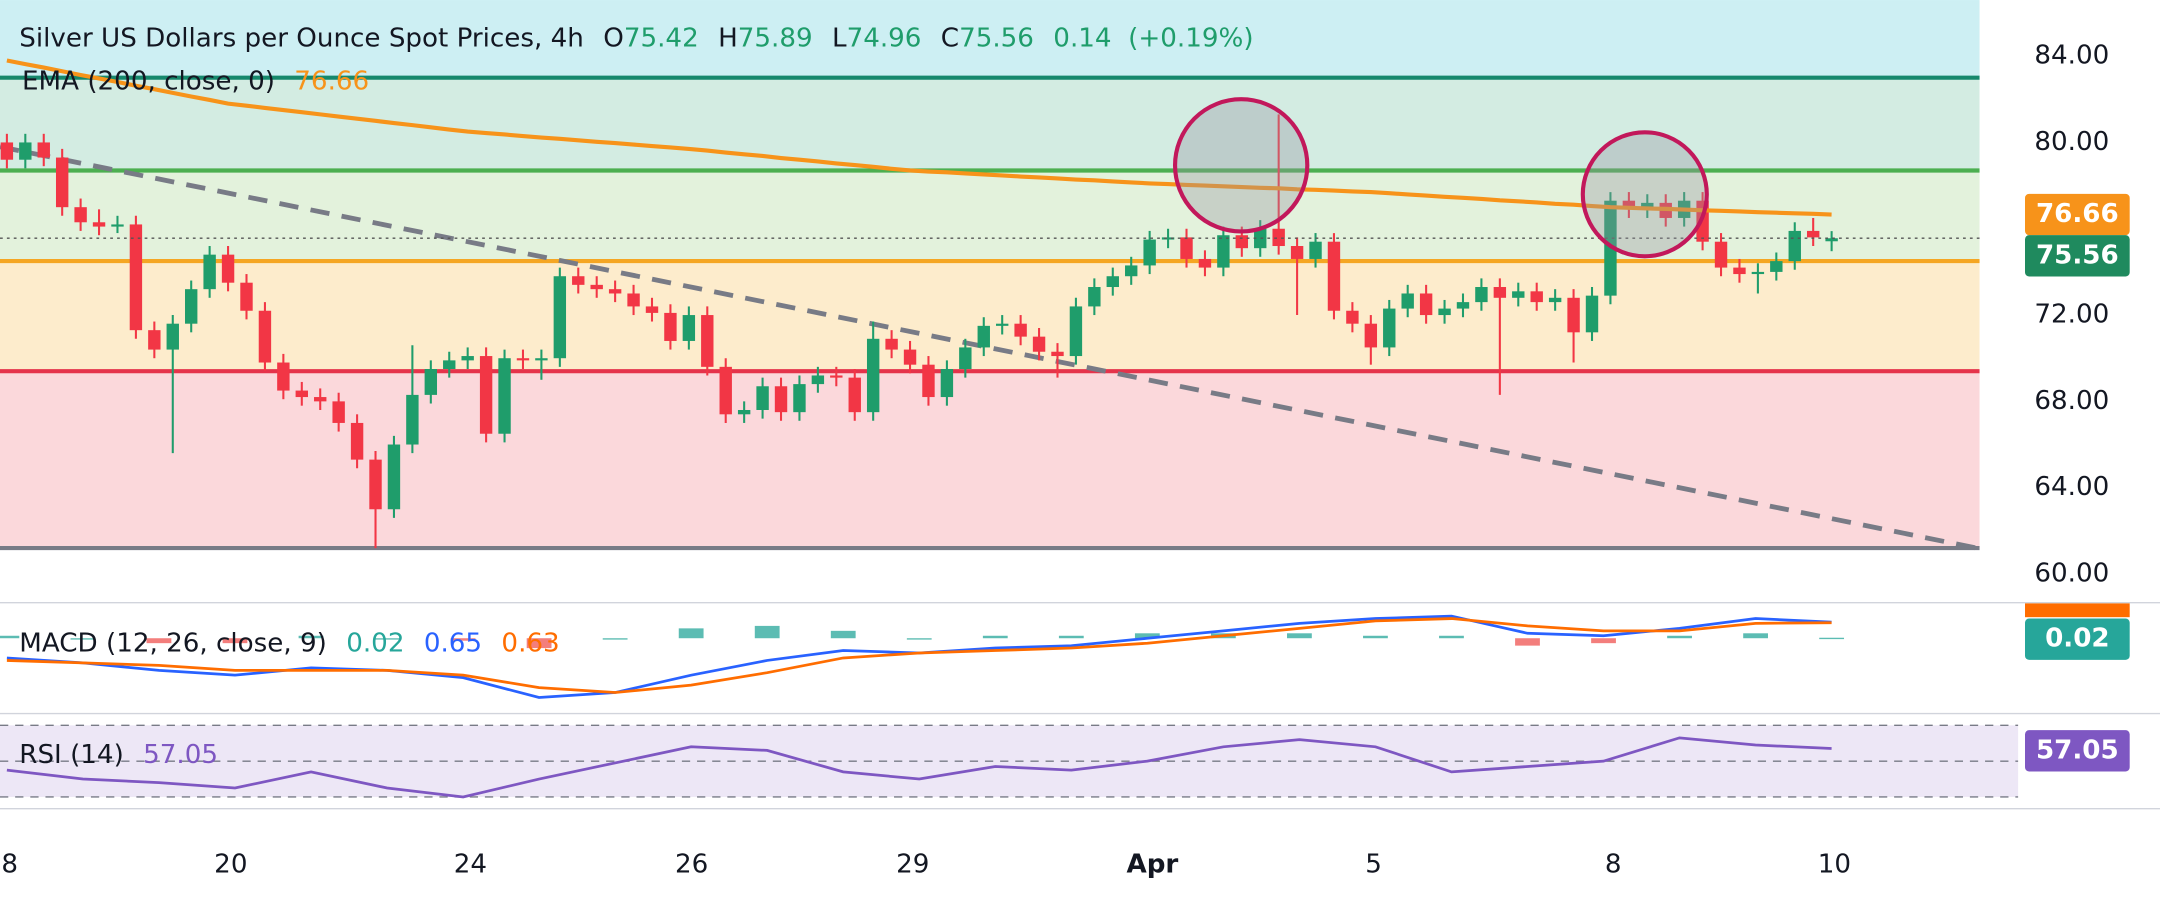 This screenshot has width=2160, height=901. Describe the element at coordinates (148, 81) in the screenshot. I see `ema-name: EMA (200, close, 0)` at that location.